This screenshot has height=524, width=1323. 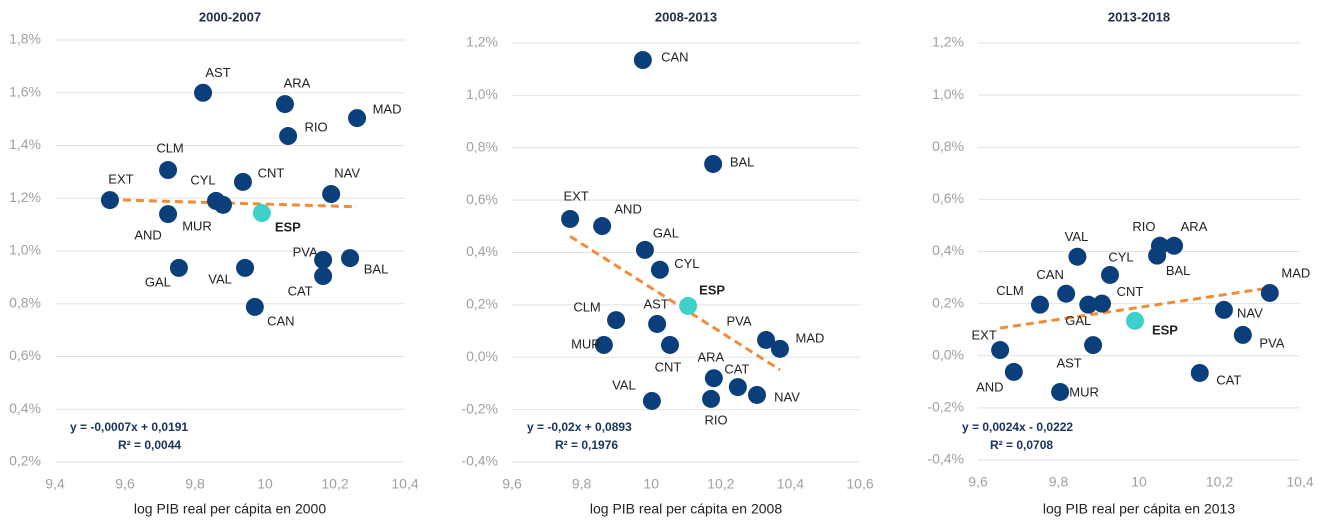 What do you see at coordinates (149, 445) in the screenshot?
I see `r-squared: R² = 0,0044` at bounding box center [149, 445].